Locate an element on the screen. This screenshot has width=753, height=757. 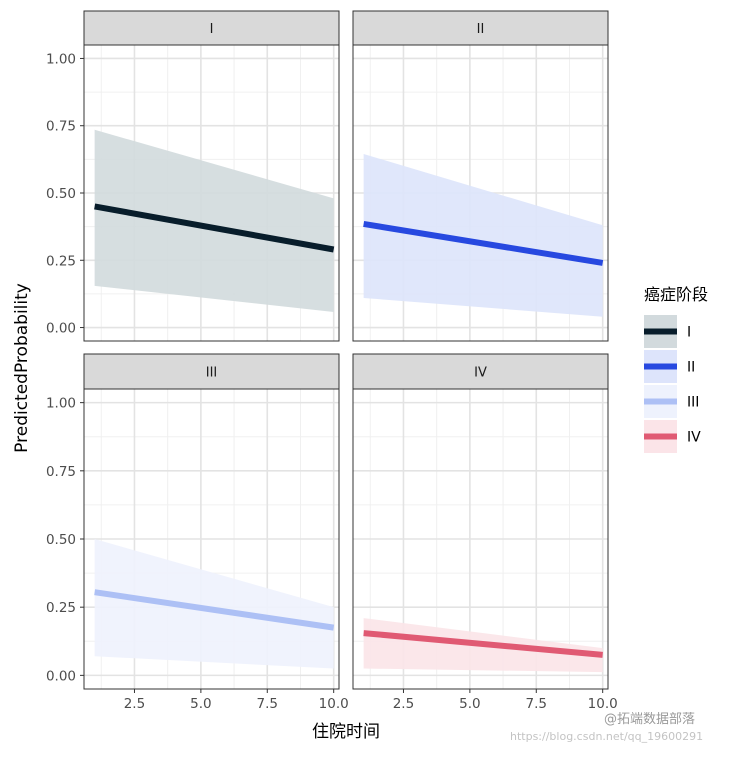
fit-line-IV is located at coordinates (483, 644).